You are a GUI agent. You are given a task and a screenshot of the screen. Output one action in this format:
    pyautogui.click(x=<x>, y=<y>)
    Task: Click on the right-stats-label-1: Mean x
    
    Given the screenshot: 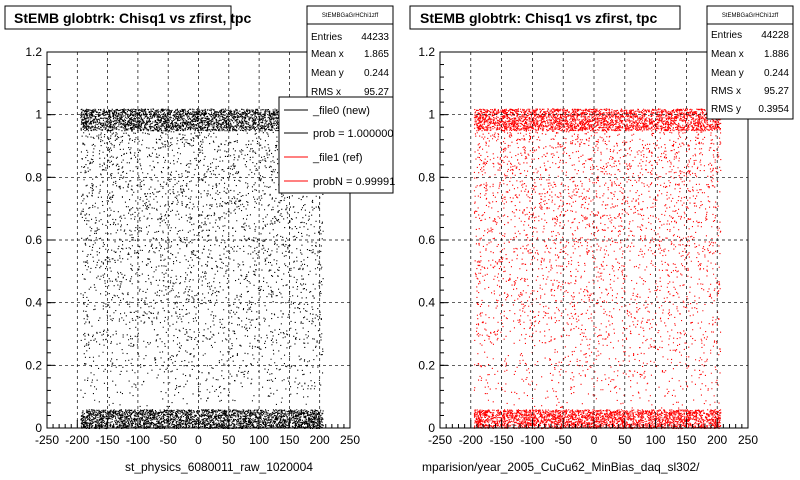 What is the action you would take?
    pyautogui.click(x=727, y=54)
    